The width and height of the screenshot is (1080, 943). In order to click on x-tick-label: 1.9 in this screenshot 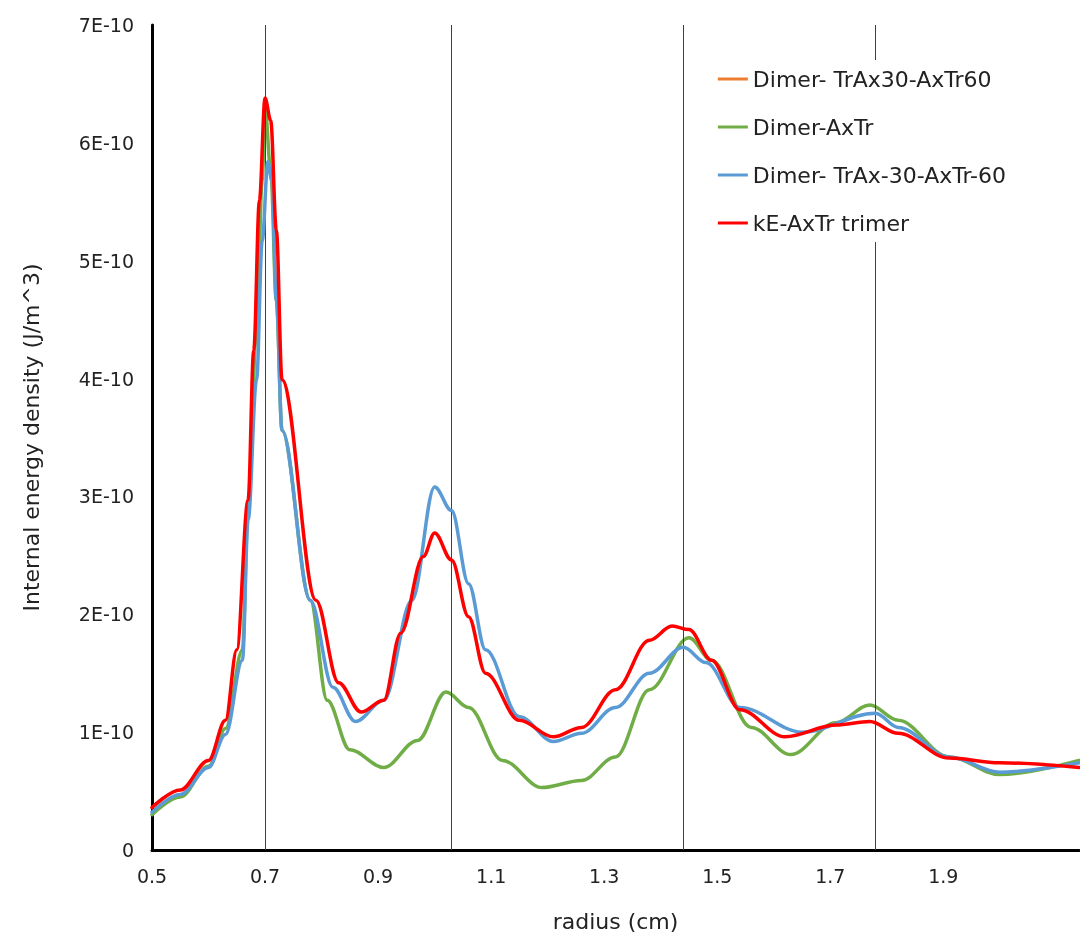, I will do `click(943, 875)`.